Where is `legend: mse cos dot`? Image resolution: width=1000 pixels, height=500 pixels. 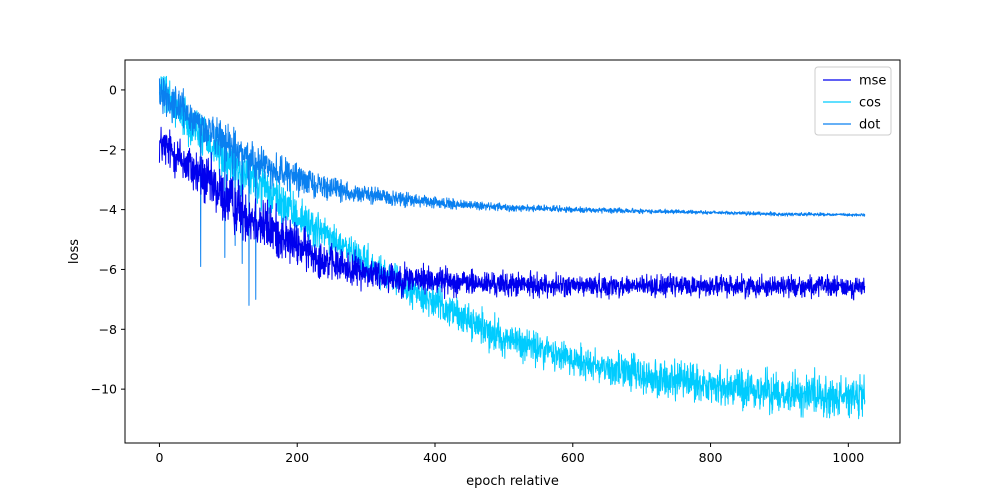
legend: mse cos dot is located at coordinates (853, 101).